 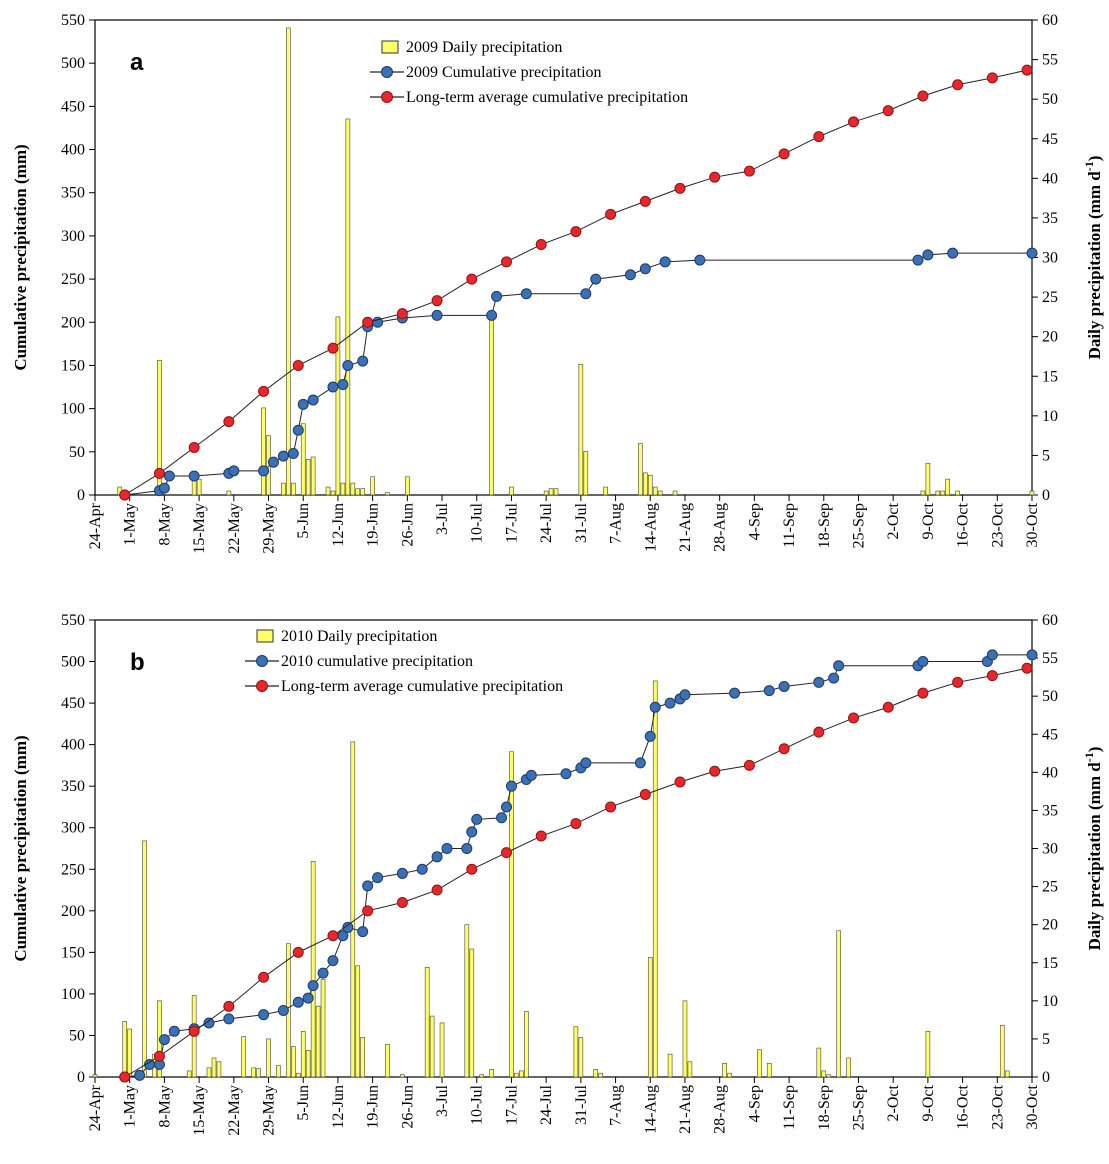 What do you see at coordinates (1050, 60) in the screenshot?
I see `y2-tick-label: 55` at bounding box center [1050, 60].